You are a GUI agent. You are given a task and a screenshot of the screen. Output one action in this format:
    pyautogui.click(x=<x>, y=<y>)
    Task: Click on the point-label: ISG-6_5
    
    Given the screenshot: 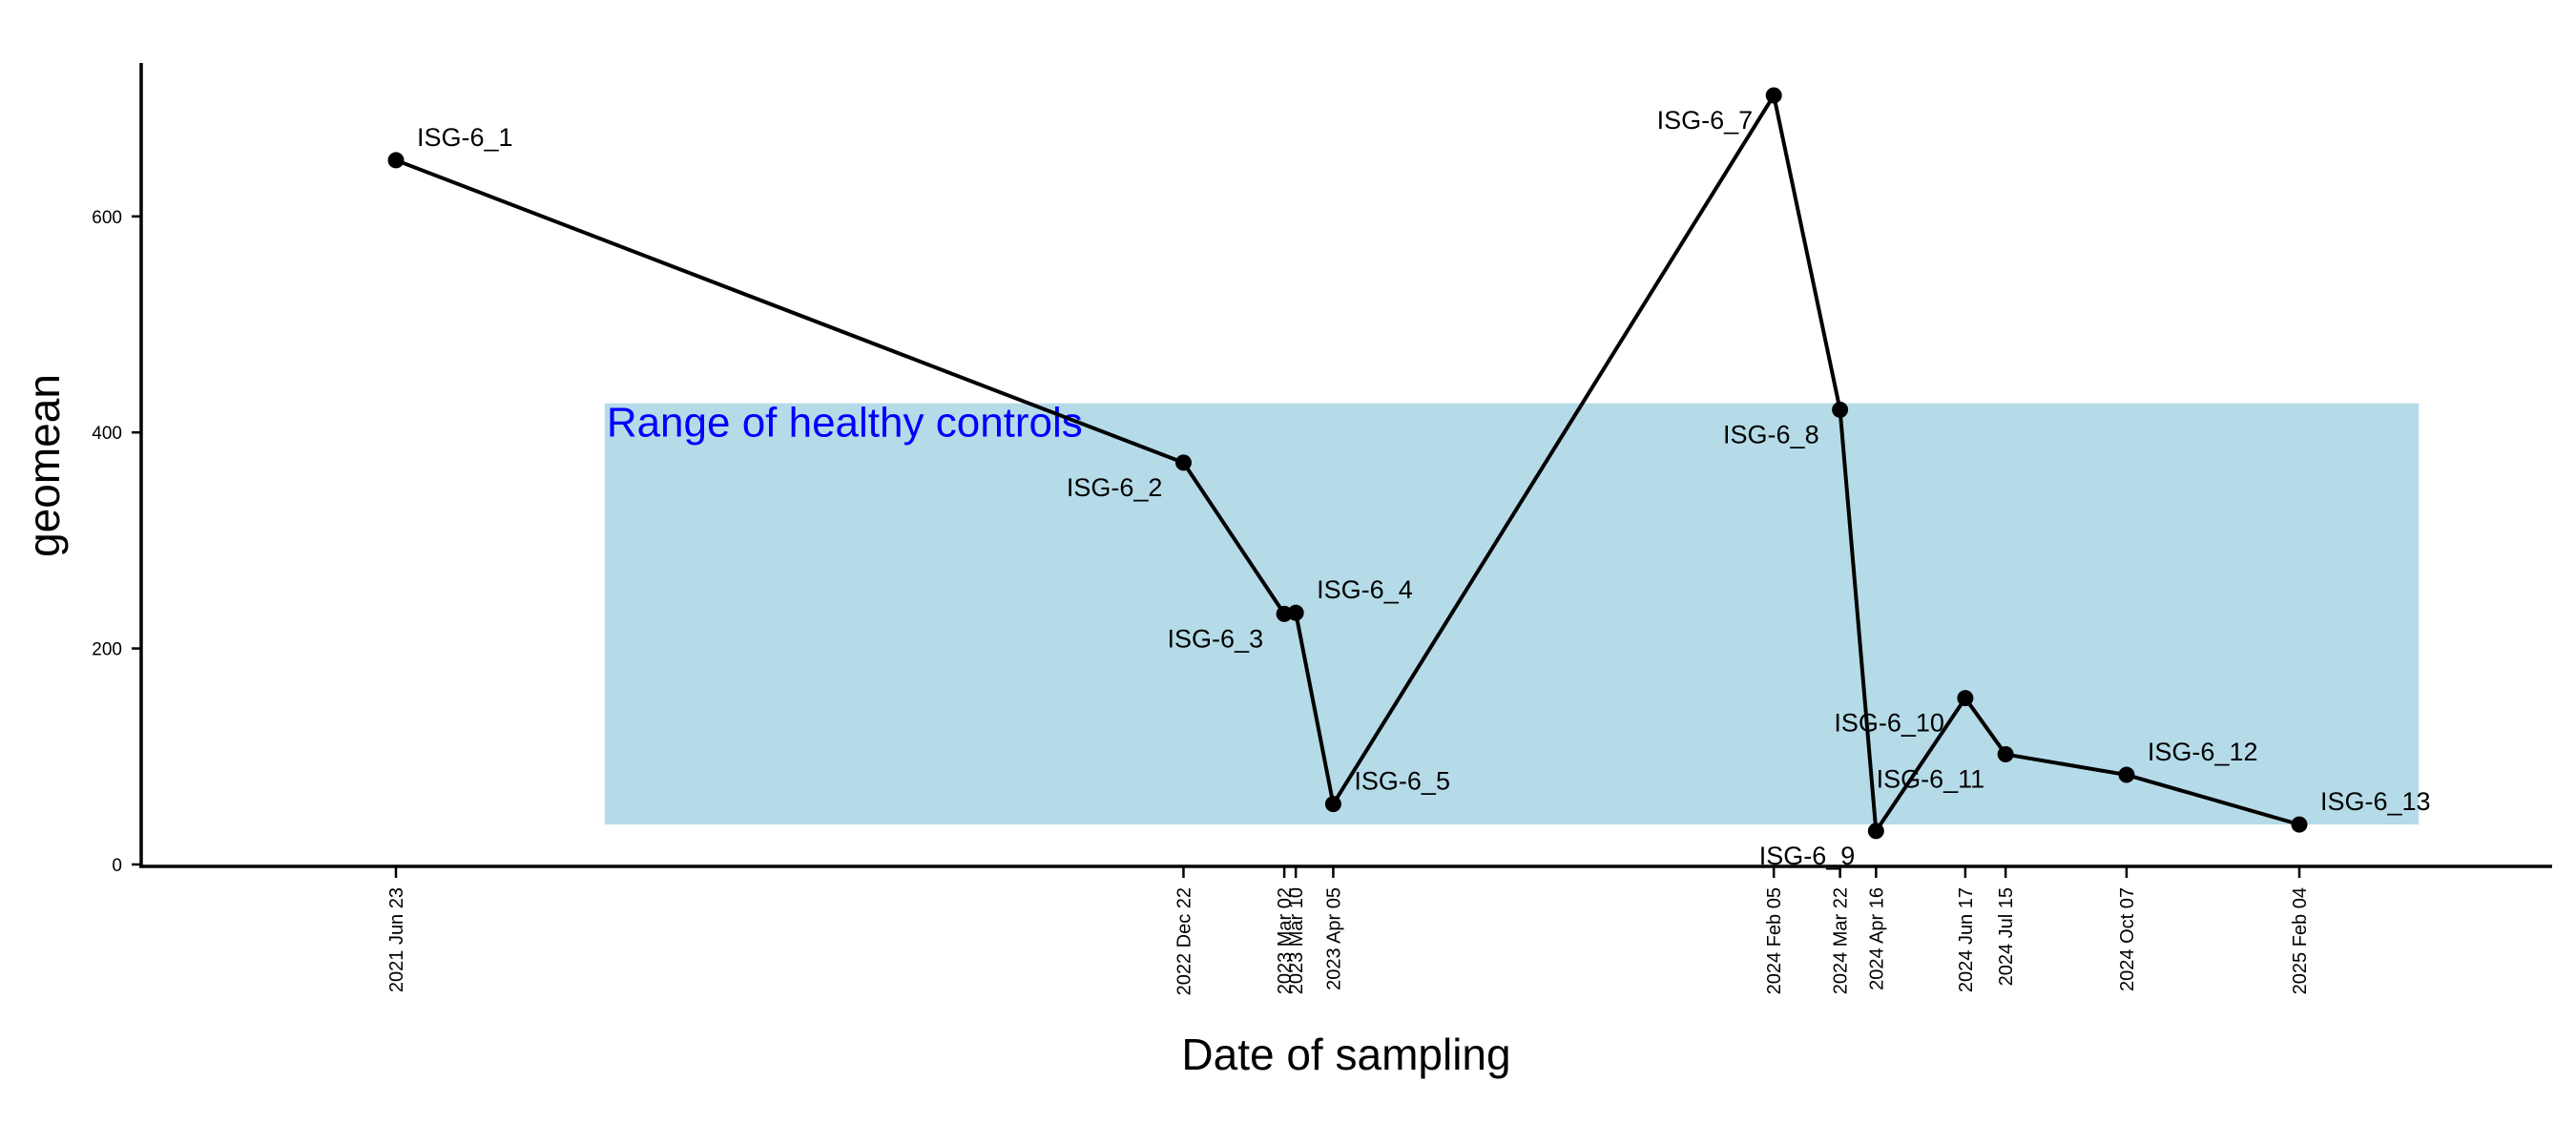 What is the action you would take?
    pyautogui.click(x=1402, y=782)
    